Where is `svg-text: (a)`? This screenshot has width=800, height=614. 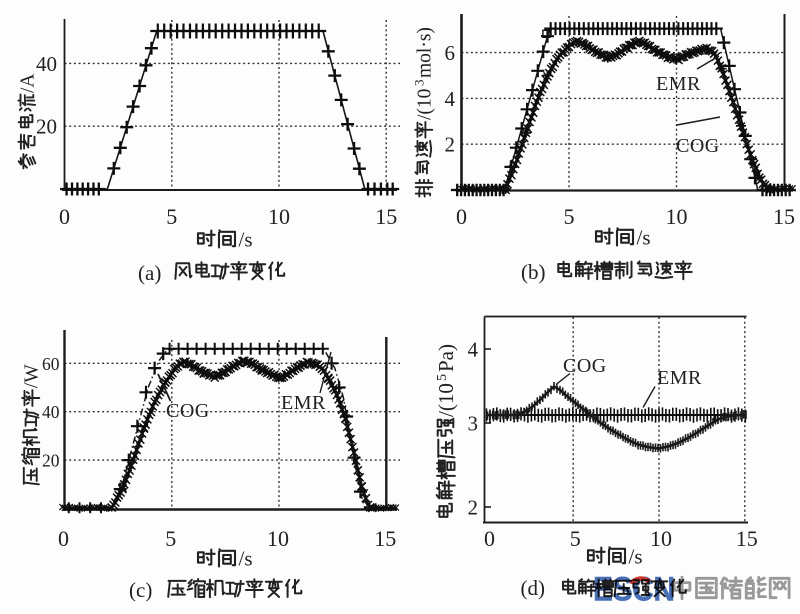
svg-text: (a) is located at coordinates (149, 273).